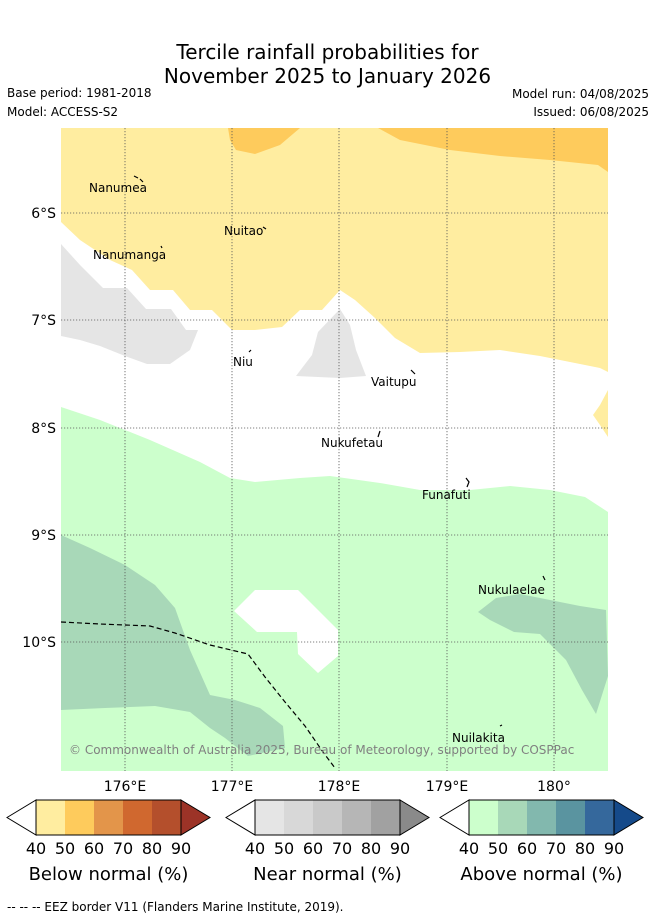  I want to click on near-normal-40-west-region, so click(129, 304).